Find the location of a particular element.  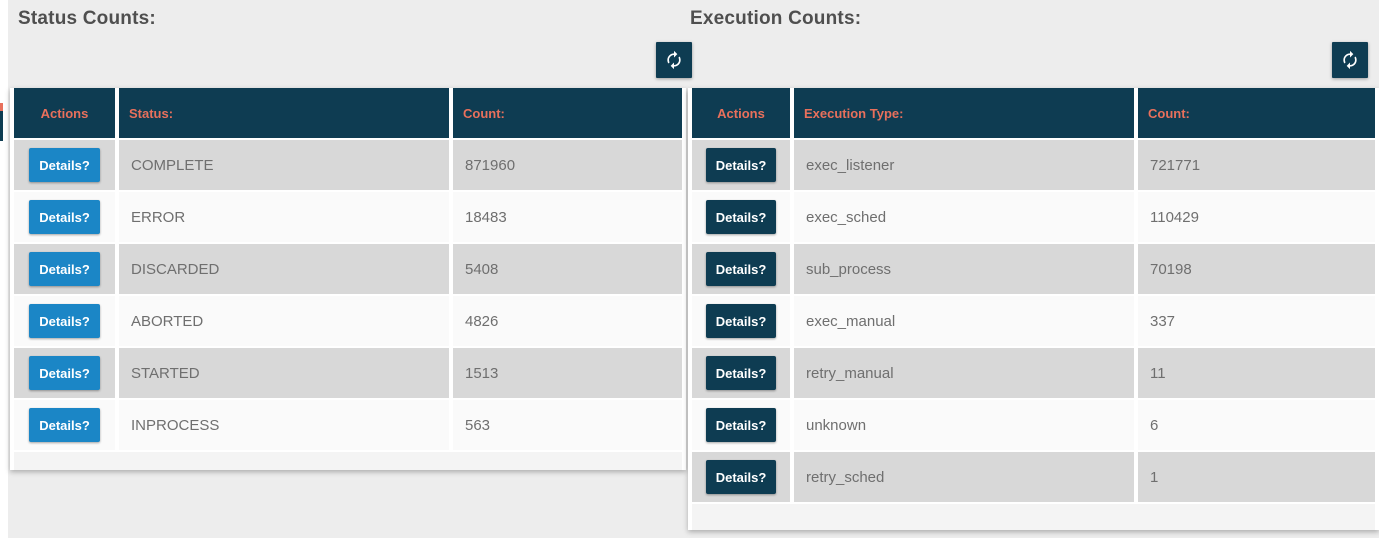

table-row: Details? exec_sched 110429 is located at coordinates (1033, 217).